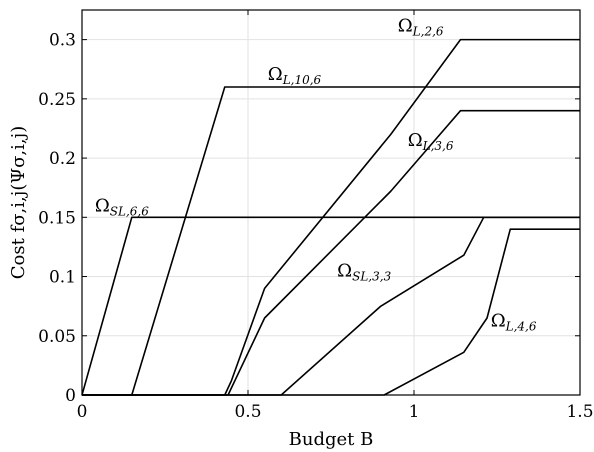 This screenshot has height=452, width=594. Describe the element at coordinates (579, 412) in the screenshot. I see `x-tick-label: 1.5` at that location.